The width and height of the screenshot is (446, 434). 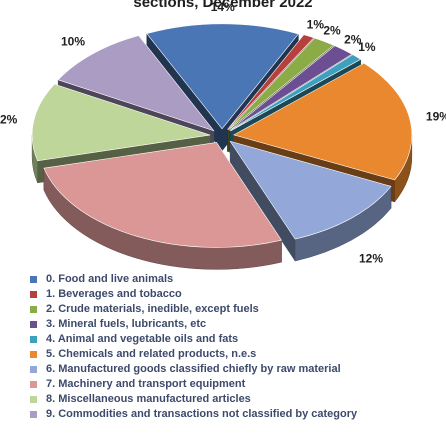 What do you see at coordinates (148, 399) in the screenshot?
I see `legend-label-8: 8. Miscellaneous manufactured articles` at bounding box center [148, 399].